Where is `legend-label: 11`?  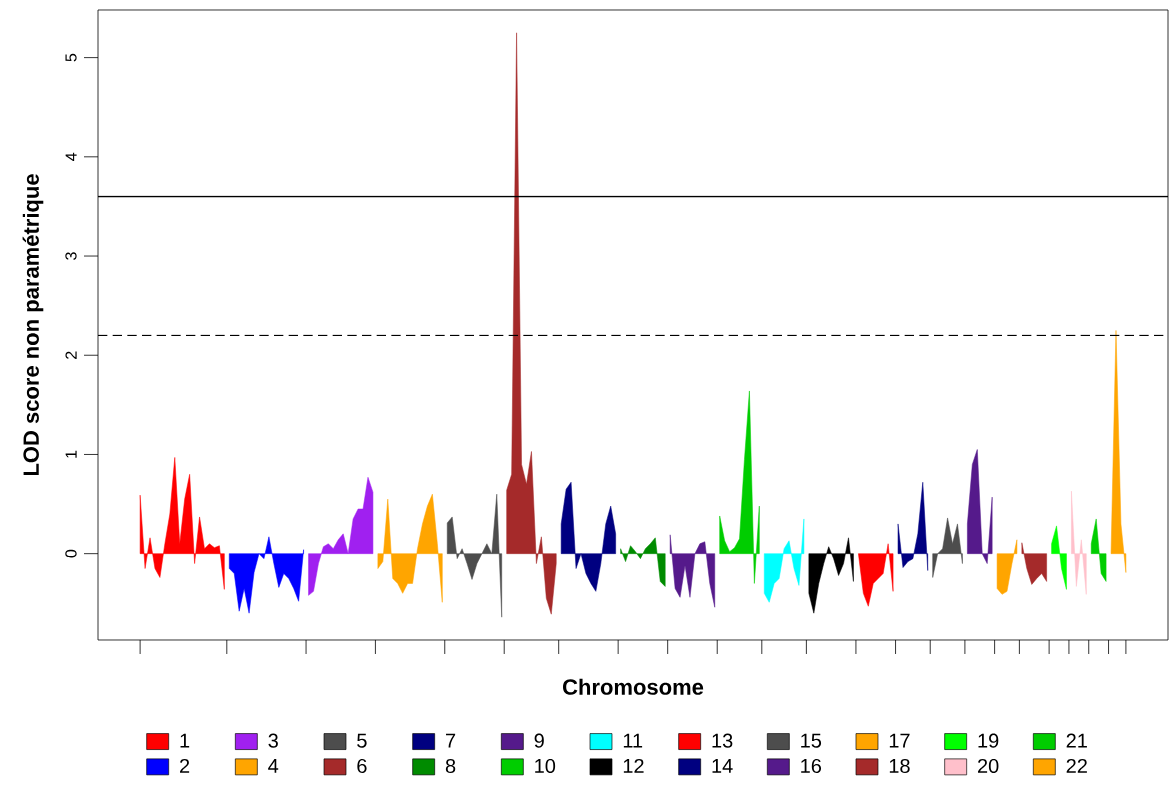
legend-label: 11 is located at coordinates (633, 740).